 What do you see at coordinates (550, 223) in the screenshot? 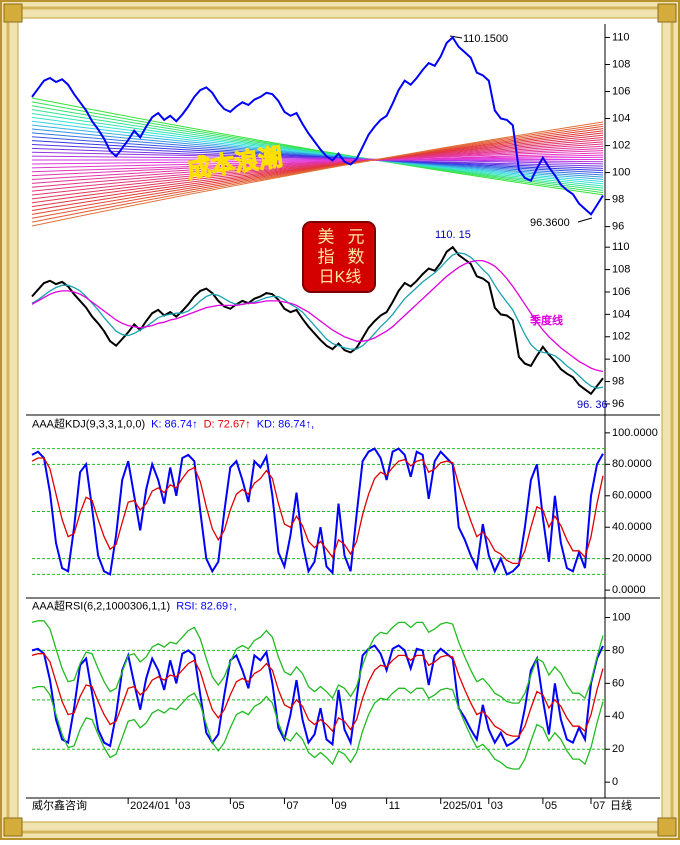
I see `annotation: 96.3600` at bounding box center [550, 223].